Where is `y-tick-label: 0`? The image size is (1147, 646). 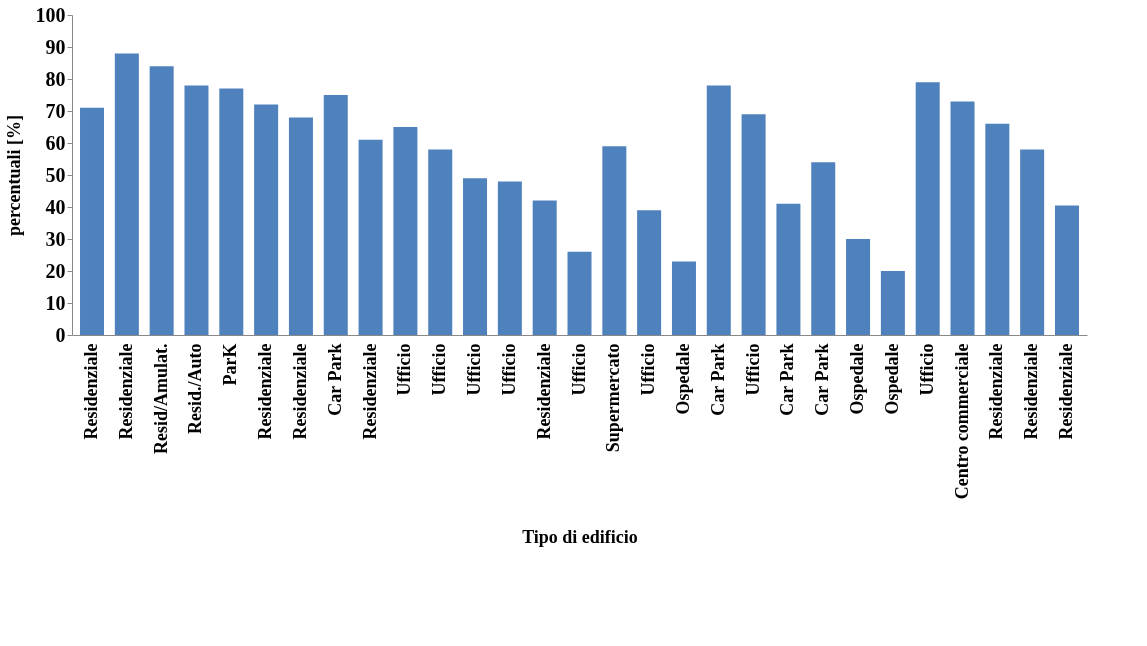 y-tick-label: 0 is located at coordinates (60, 334).